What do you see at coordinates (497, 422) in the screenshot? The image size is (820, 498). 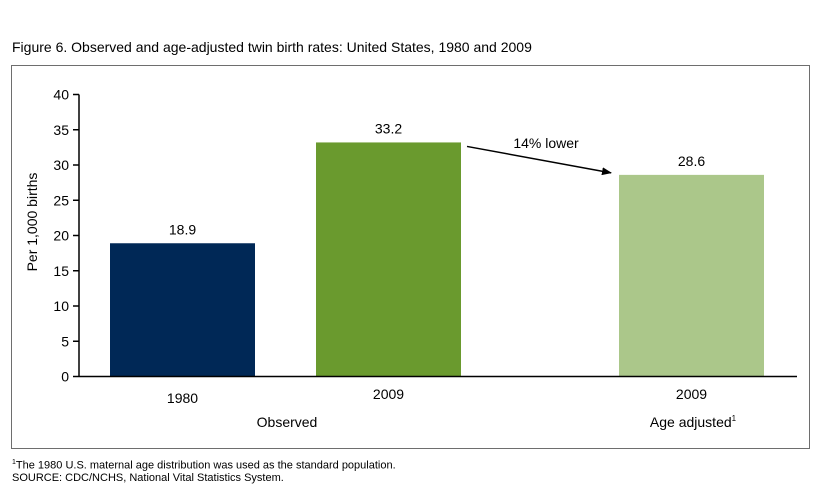 I see `group-labels: Observed Age adjusted1` at bounding box center [497, 422].